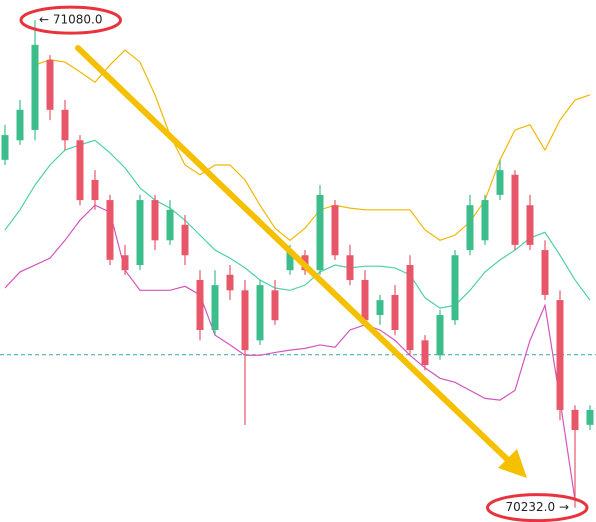  I want to click on price-label: 70232.0 →, so click(538, 507).